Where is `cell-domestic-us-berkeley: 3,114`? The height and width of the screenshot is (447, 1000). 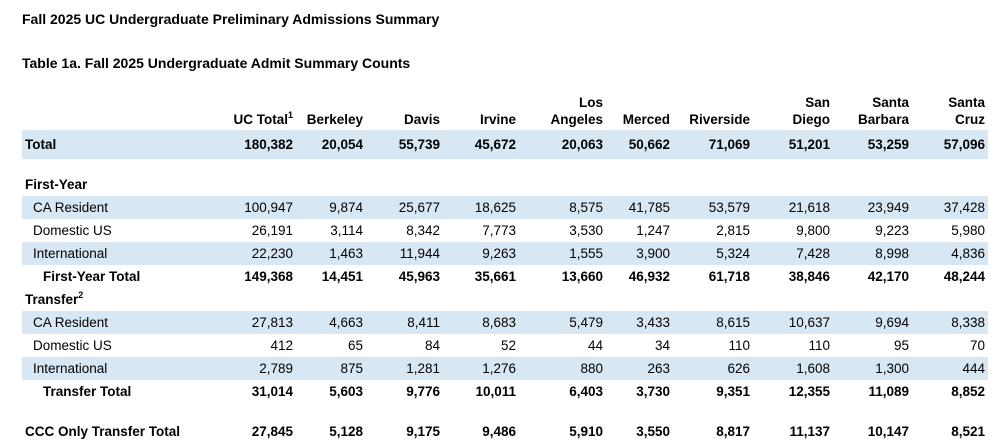
cell-domestic-us-berkeley: 3,114 is located at coordinates (346, 230).